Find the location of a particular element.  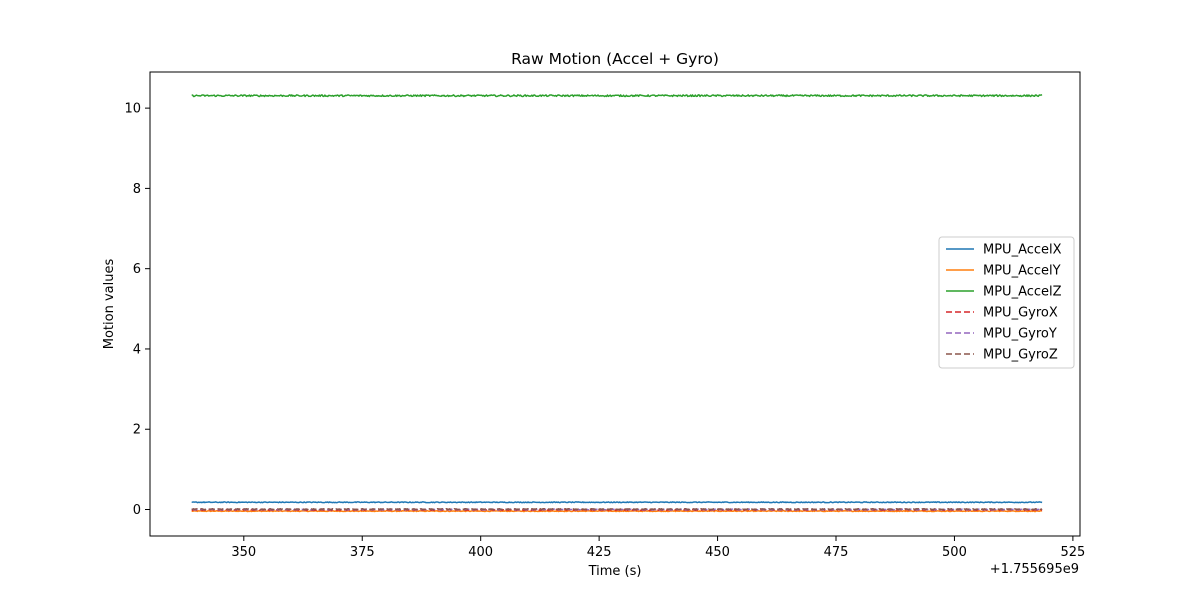

x-tick-label: 375 is located at coordinates (362, 552).